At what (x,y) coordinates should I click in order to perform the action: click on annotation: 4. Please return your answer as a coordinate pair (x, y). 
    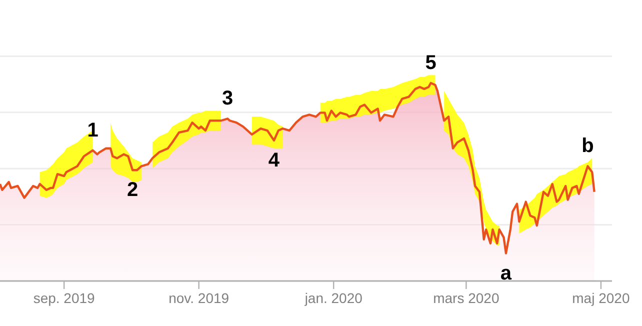
    Looking at the image, I should click on (274, 160).